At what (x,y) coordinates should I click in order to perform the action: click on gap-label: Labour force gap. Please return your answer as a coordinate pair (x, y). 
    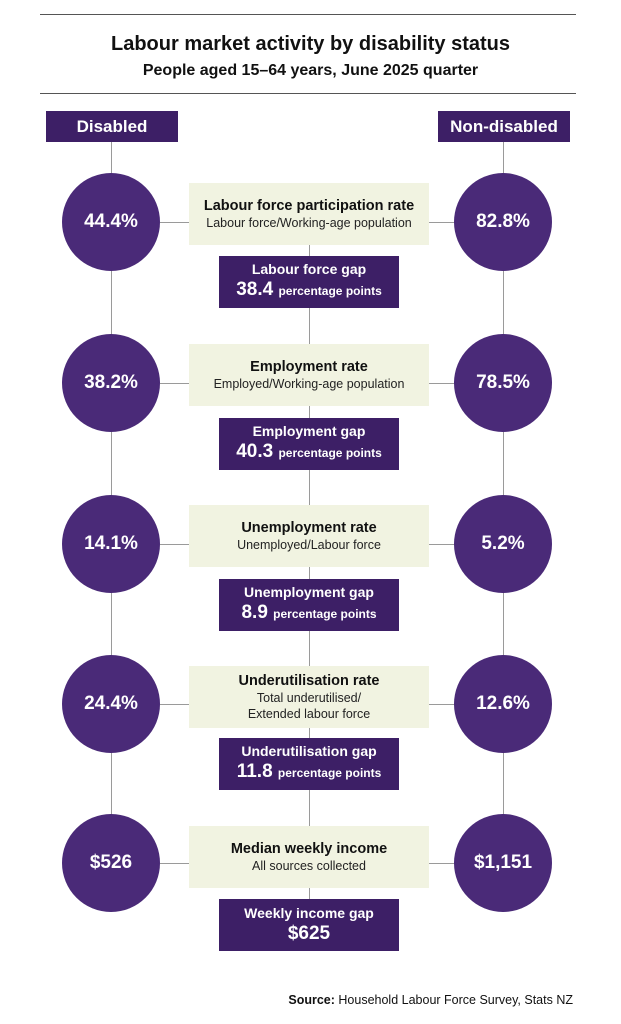
    Looking at the image, I should click on (309, 269).